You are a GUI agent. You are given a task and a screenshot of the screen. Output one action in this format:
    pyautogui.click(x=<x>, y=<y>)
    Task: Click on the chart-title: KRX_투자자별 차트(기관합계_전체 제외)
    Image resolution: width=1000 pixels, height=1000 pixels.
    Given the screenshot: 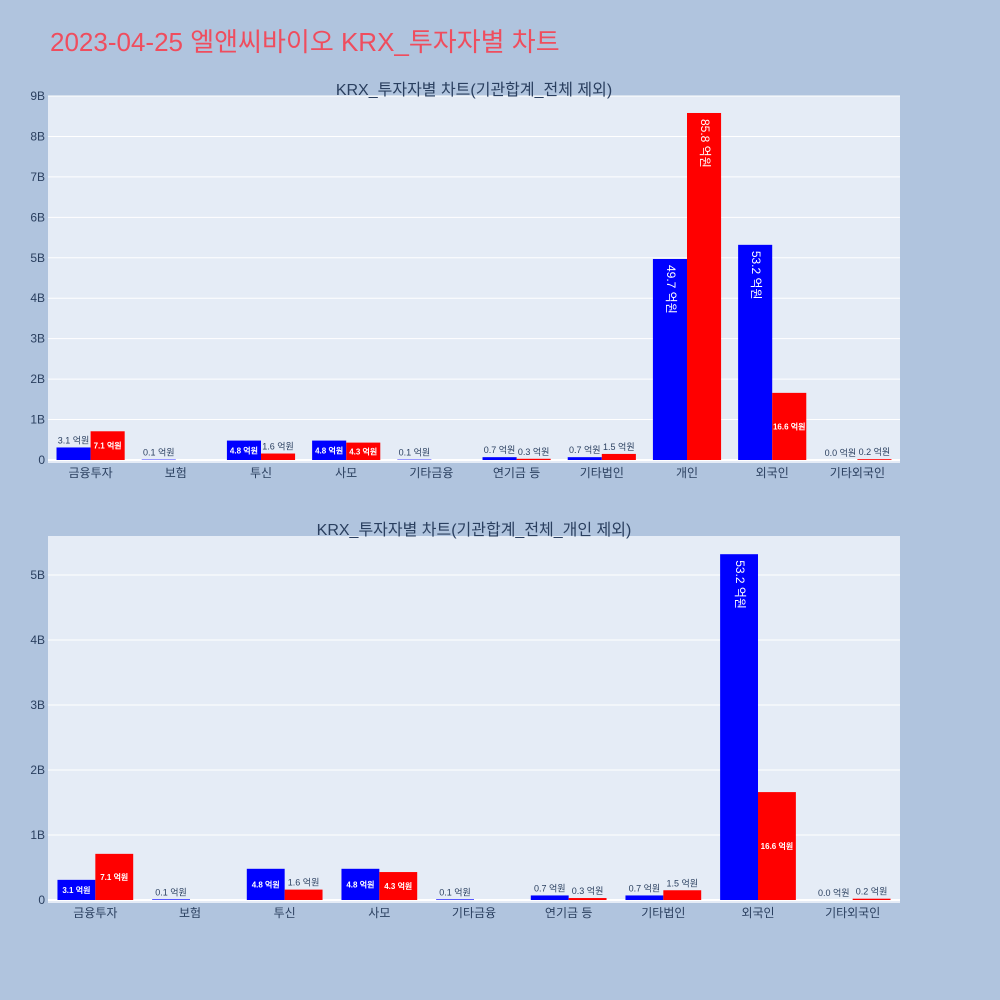 What is the action you would take?
    pyautogui.click(x=474, y=90)
    